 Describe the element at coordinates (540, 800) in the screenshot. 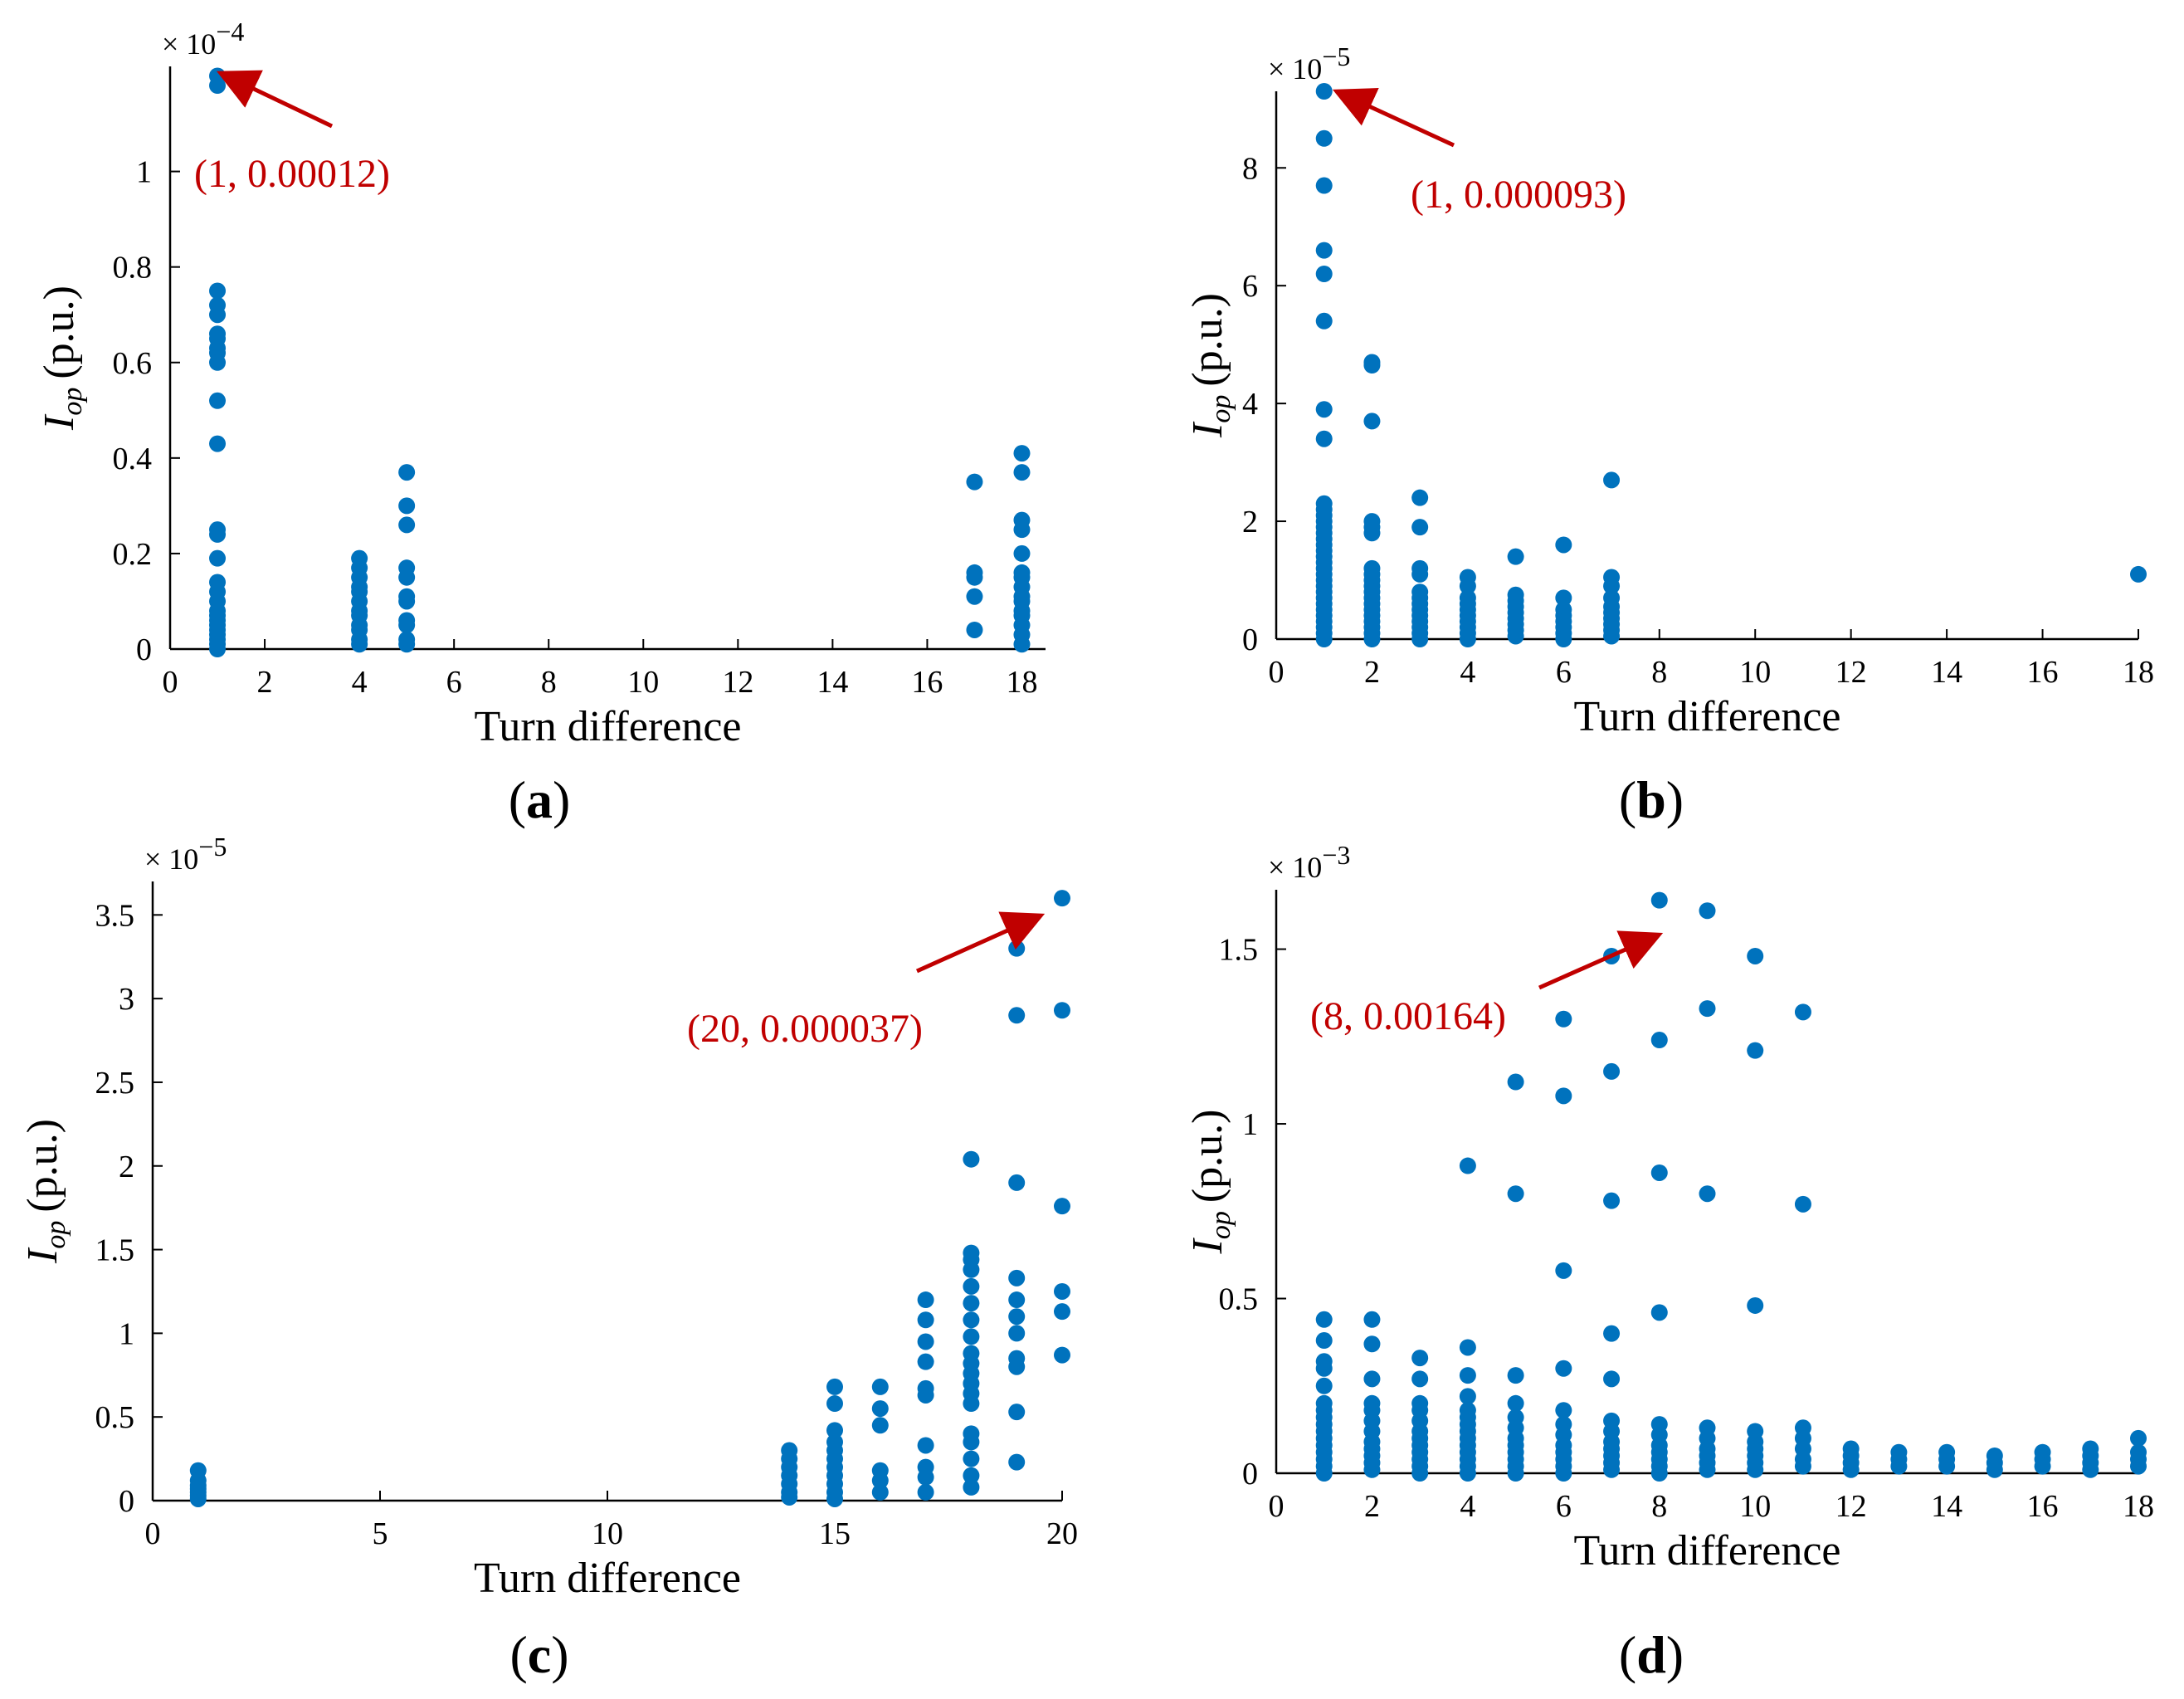

I see `panel-label: (a)` at that location.